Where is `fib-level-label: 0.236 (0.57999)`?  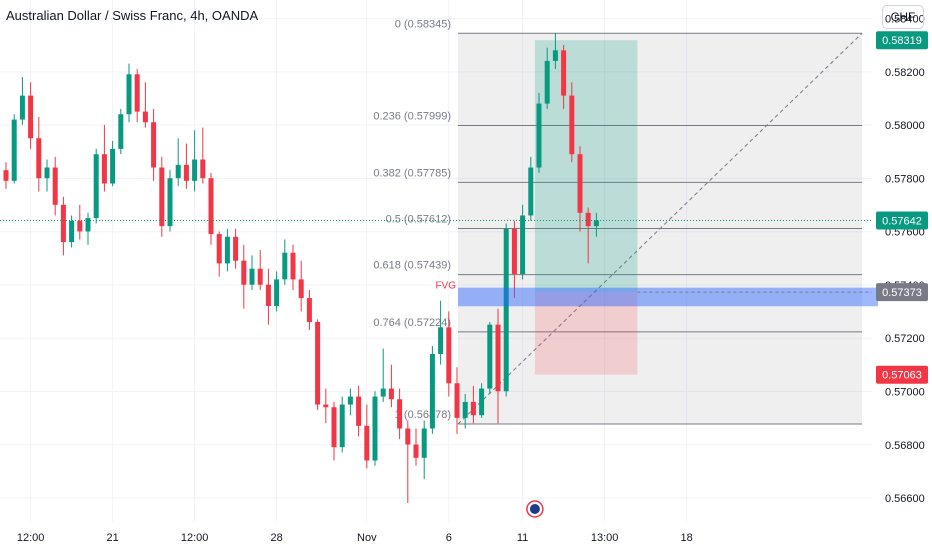 fib-level-label: 0.236 (0.57999) is located at coordinates (412, 116).